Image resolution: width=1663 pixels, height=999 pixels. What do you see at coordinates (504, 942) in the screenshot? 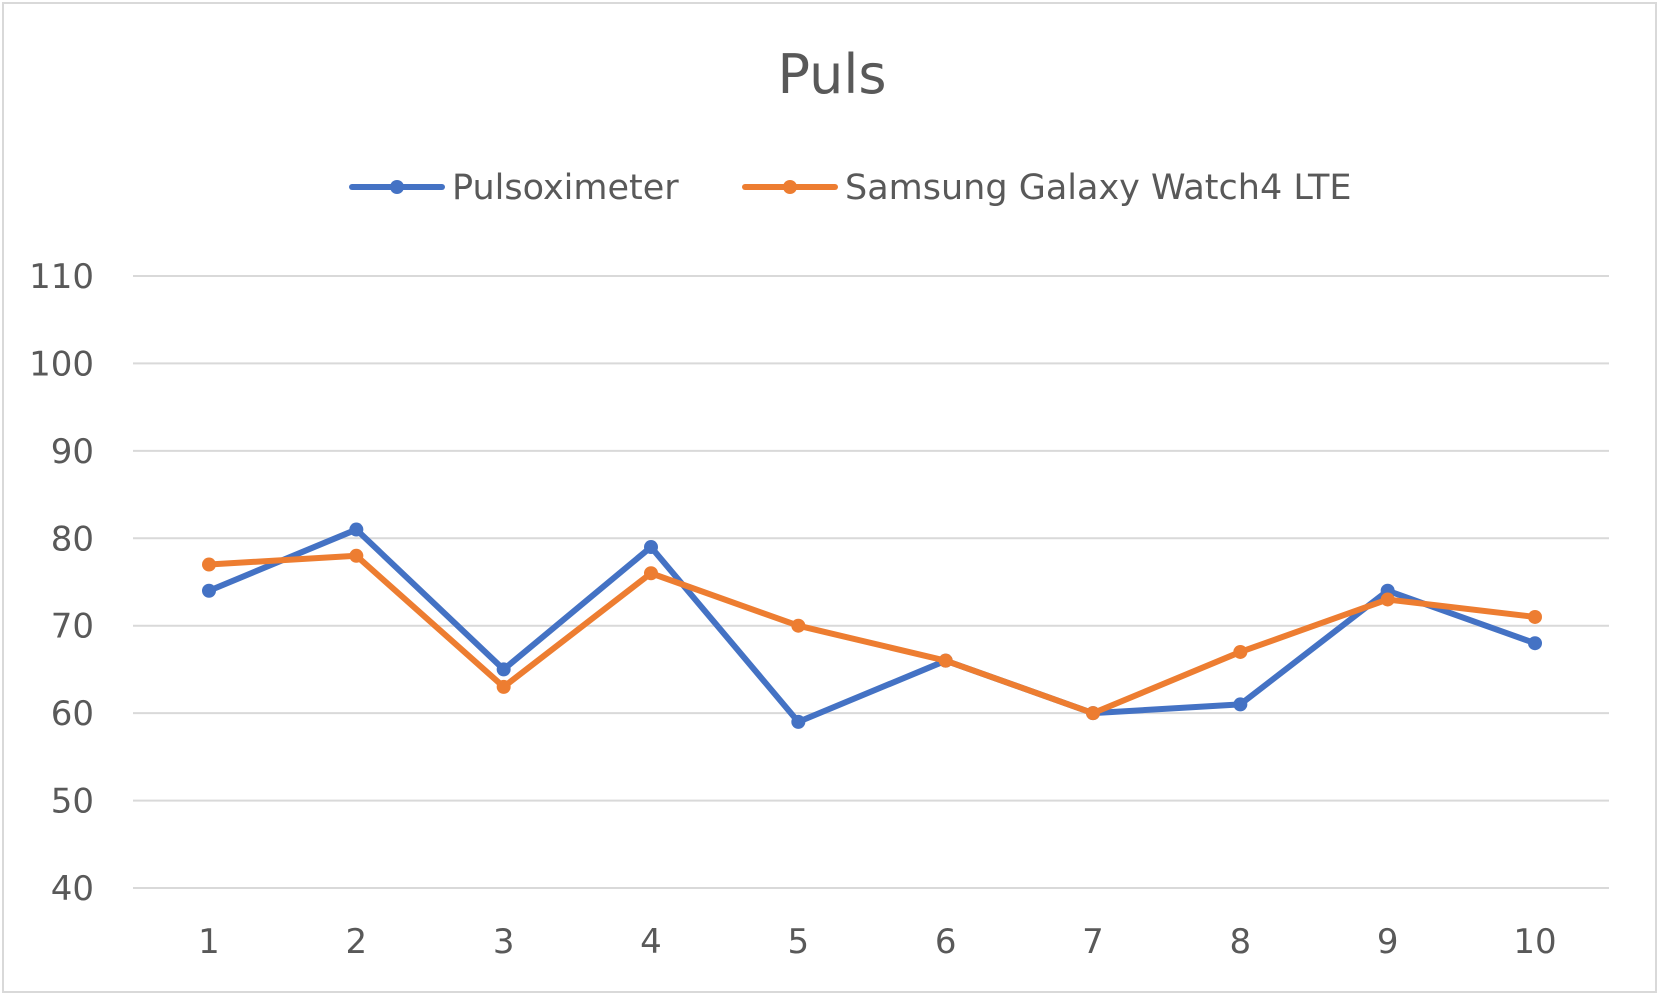
I see `x-tick-label: 3` at bounding box center [504, 942].